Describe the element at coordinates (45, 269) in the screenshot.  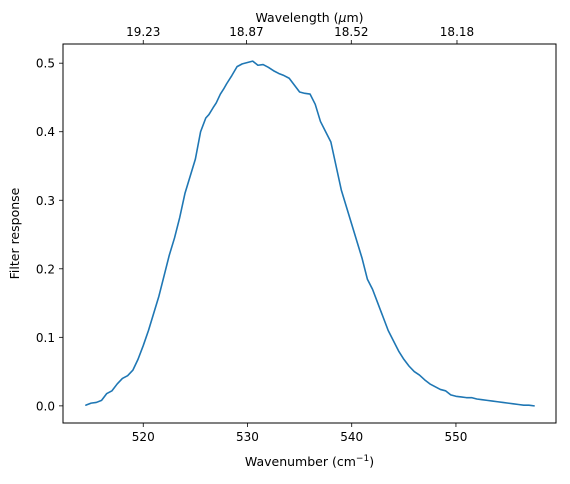
I see `y-tick-label: 0.2` at that location.